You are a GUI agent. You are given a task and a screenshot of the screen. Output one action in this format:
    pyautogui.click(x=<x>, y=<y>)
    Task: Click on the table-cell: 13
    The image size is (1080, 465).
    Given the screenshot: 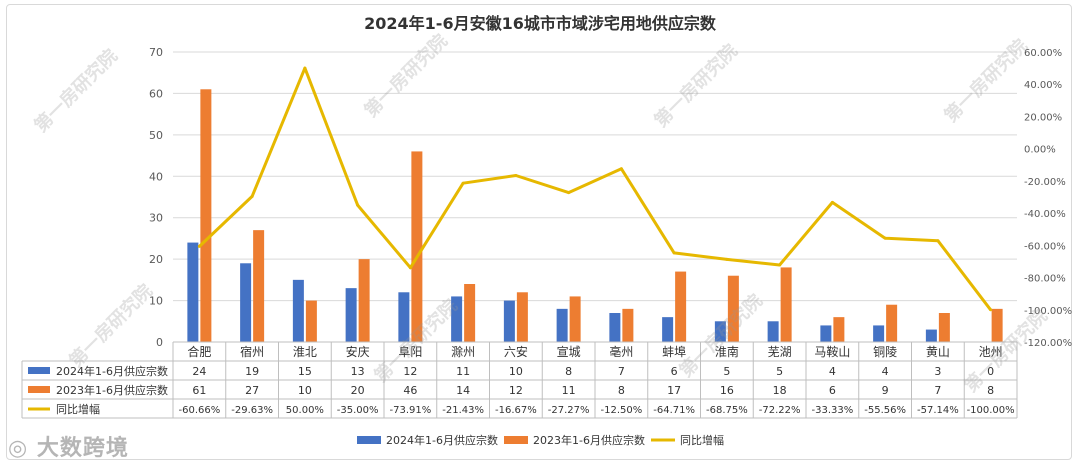 What is the action you would take?
    pyautogui.click(x=358, y=371)
    